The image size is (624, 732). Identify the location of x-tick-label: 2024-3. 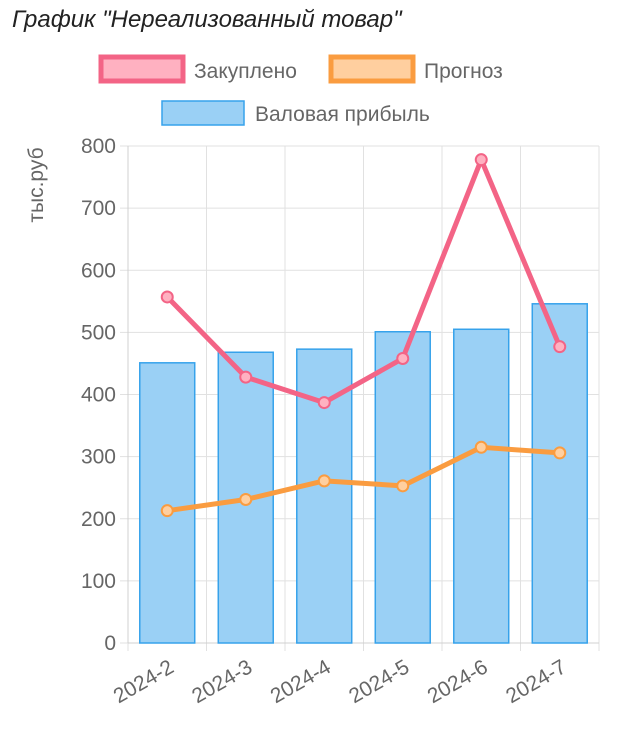
(222, 681).